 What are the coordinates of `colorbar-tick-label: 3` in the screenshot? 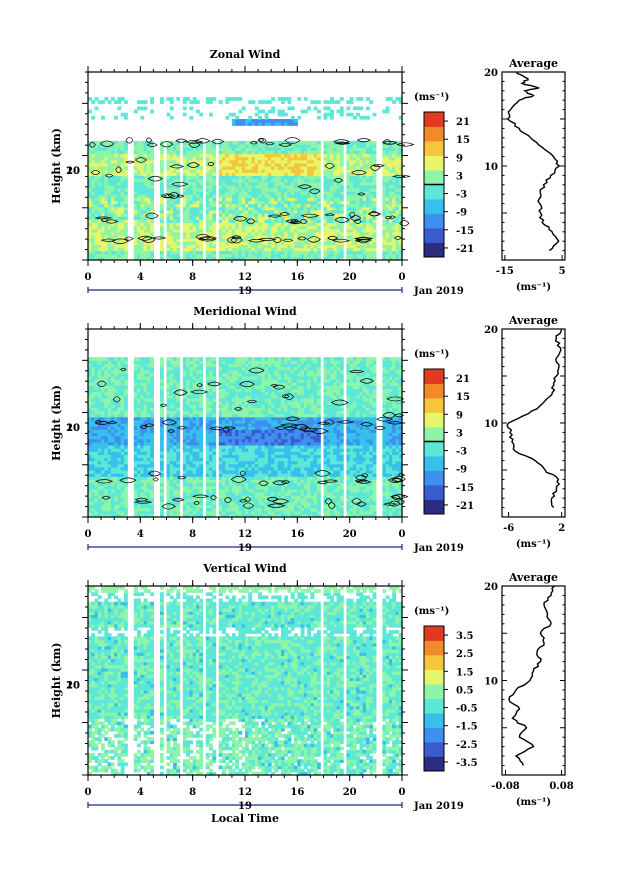 It's located at (459, 176).